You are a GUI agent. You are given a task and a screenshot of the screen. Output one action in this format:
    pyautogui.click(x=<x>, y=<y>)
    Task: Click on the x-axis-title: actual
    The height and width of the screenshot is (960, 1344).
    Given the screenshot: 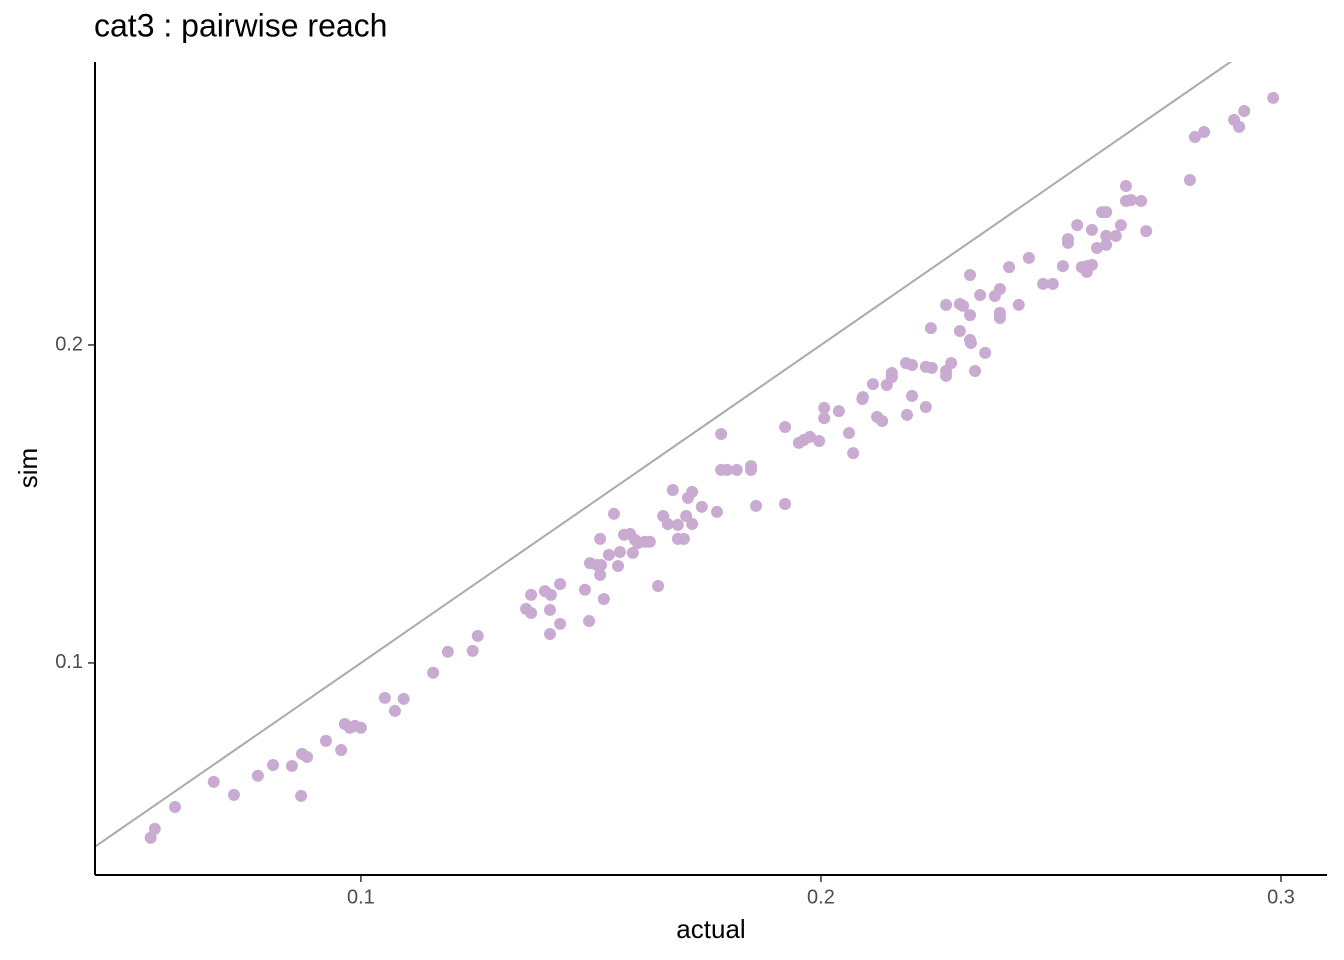 What is the action you would take?
    pyautogui.click(x=710, y=929)
    